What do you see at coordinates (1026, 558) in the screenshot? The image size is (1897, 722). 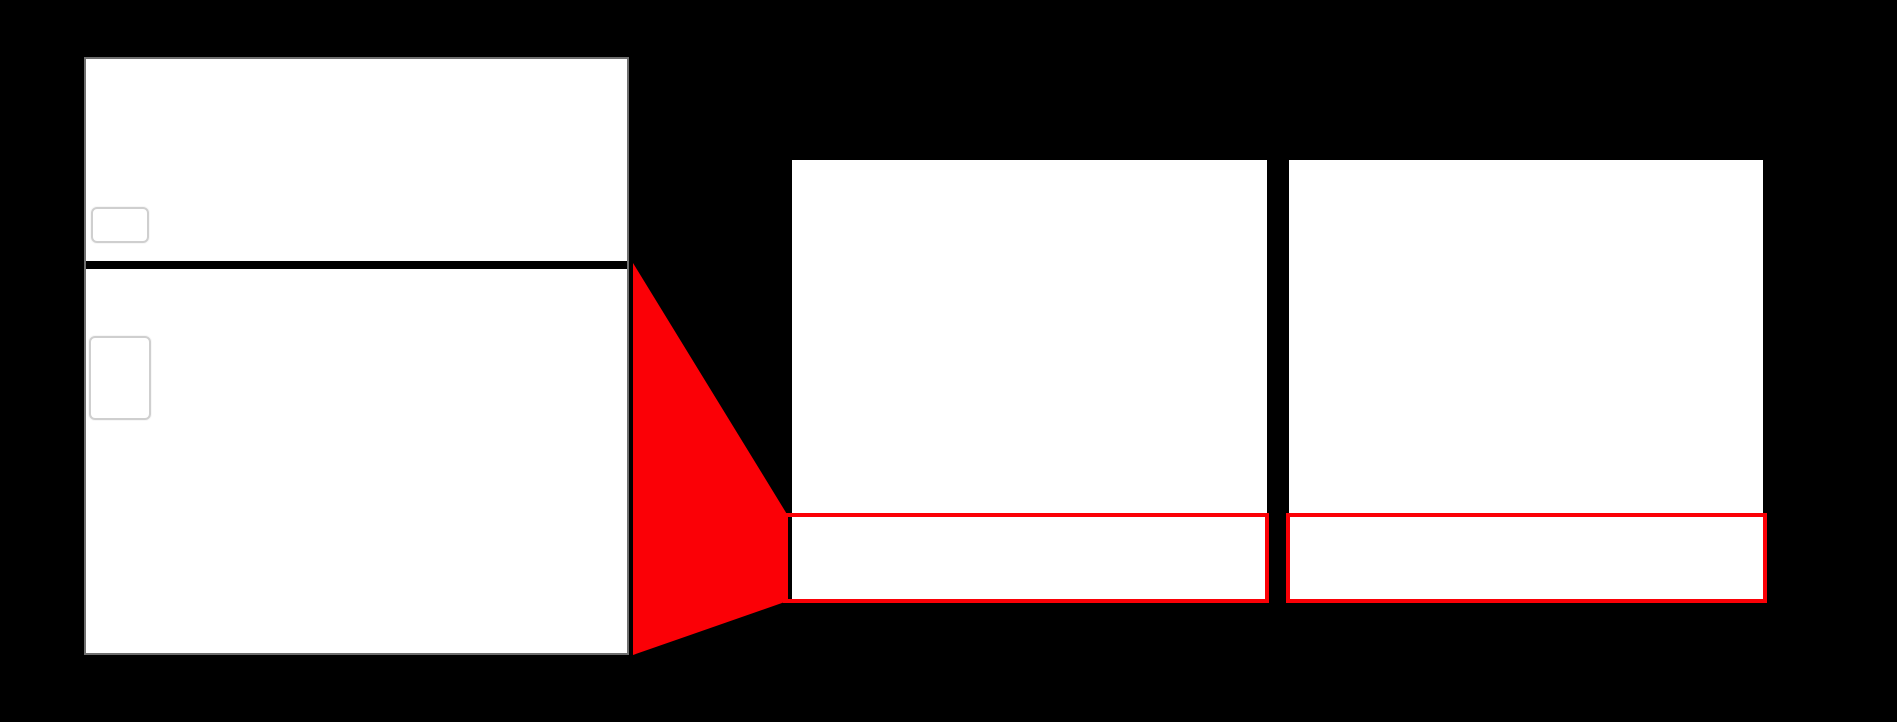 I see `highlight-rect-wide` at bounding box center [1026, 558].